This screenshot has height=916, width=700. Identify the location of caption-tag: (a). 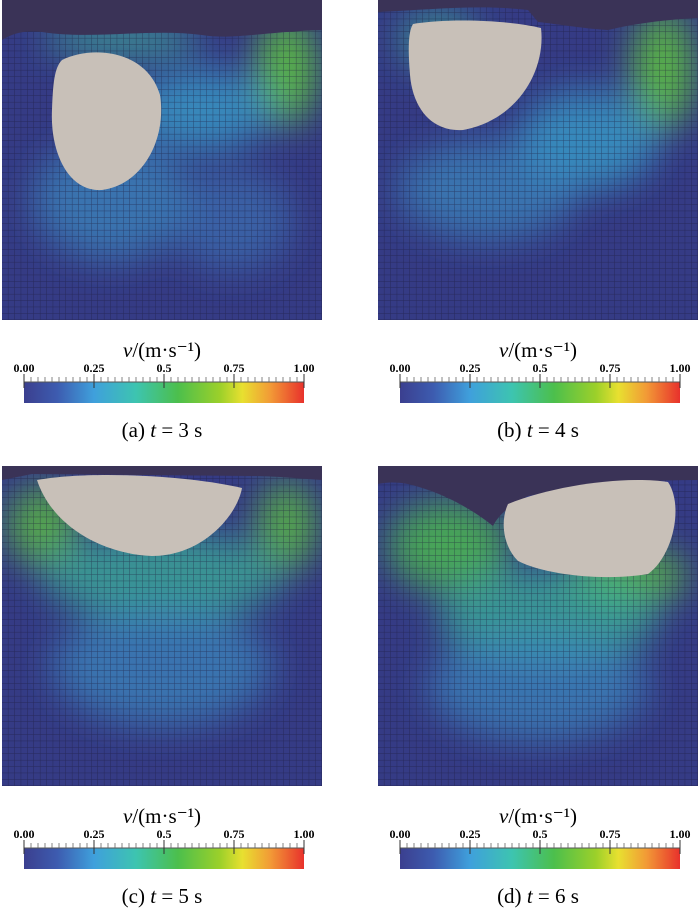
(133, 430).